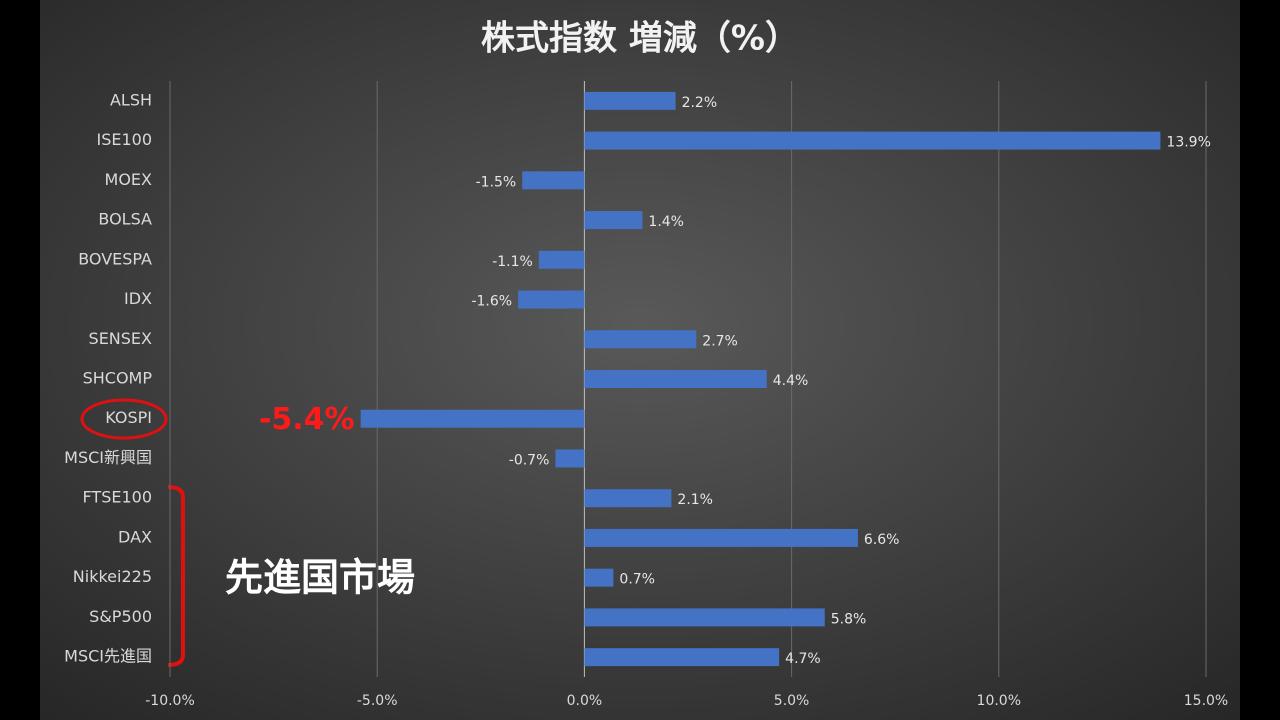 This screenshot has height=720, width=1280. I want to click on value-label: 1.4%, so click(666, 222).